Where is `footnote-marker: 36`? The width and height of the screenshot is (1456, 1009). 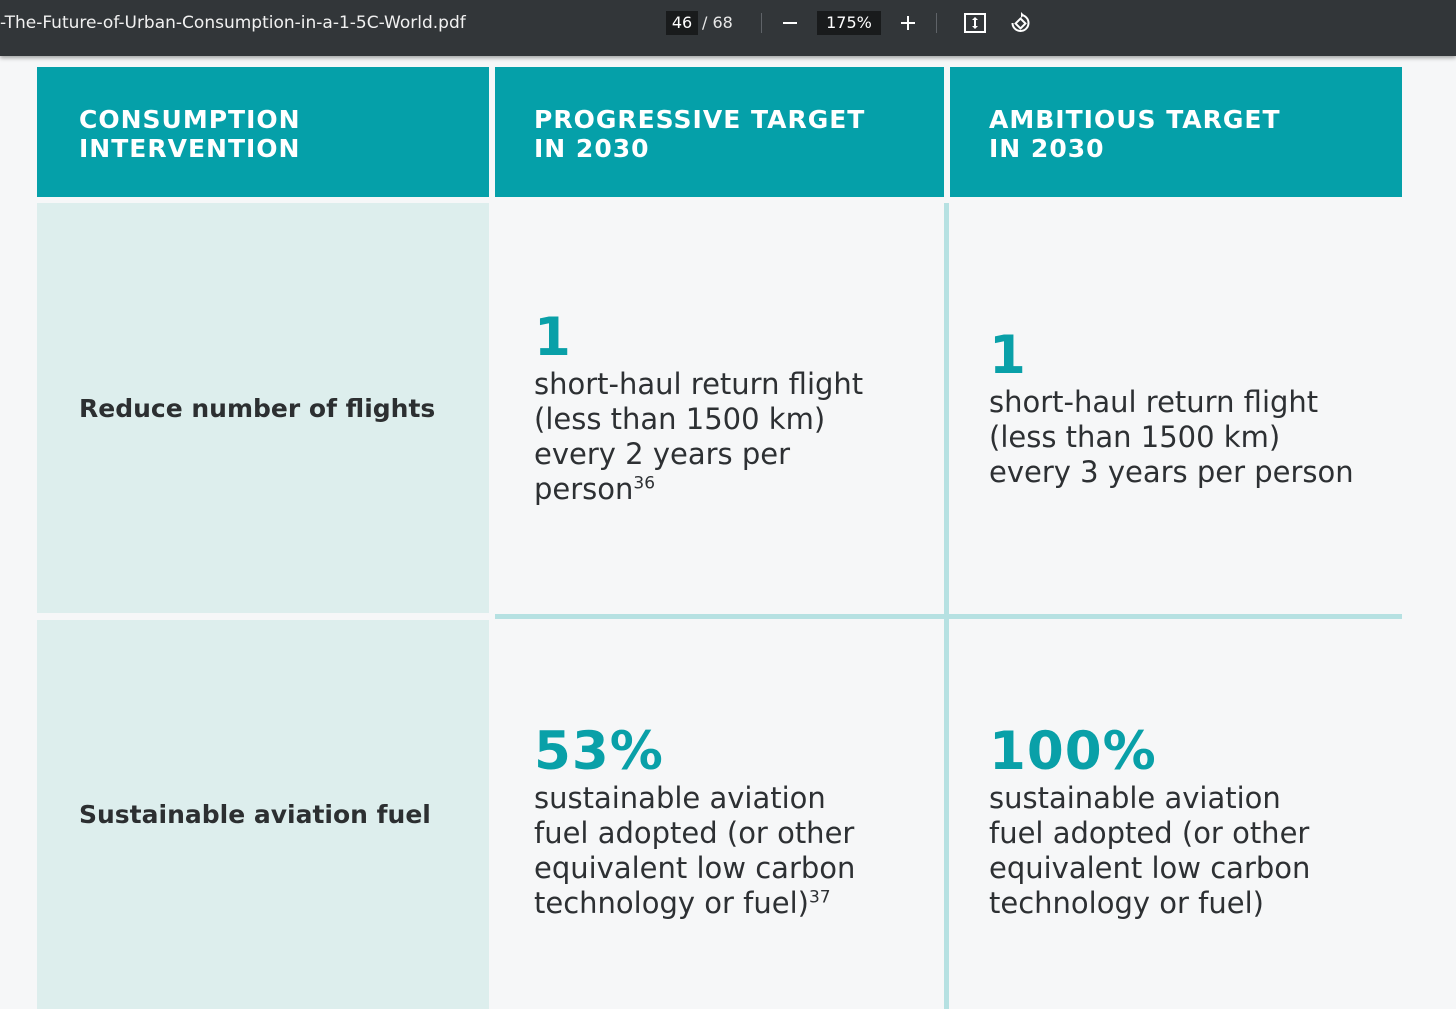 footnote-marker: 36 is located at coordinates (644, 483).